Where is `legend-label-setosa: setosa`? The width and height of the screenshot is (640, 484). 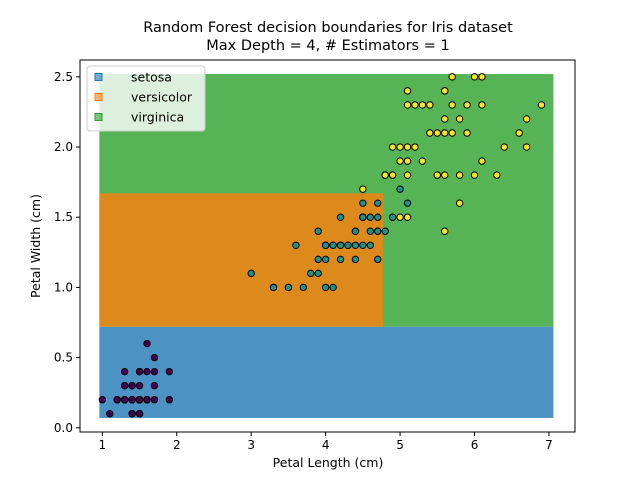 legend-label-setosa: setosa is located at coordinates (151, 77).